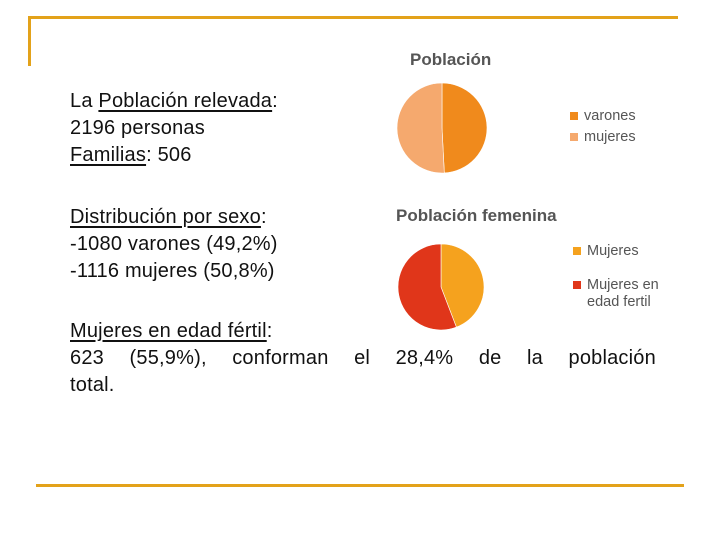 This screenshot has height=540, width=720. I want to click on population-label-underlined: Población relevada, so click(185, 101).